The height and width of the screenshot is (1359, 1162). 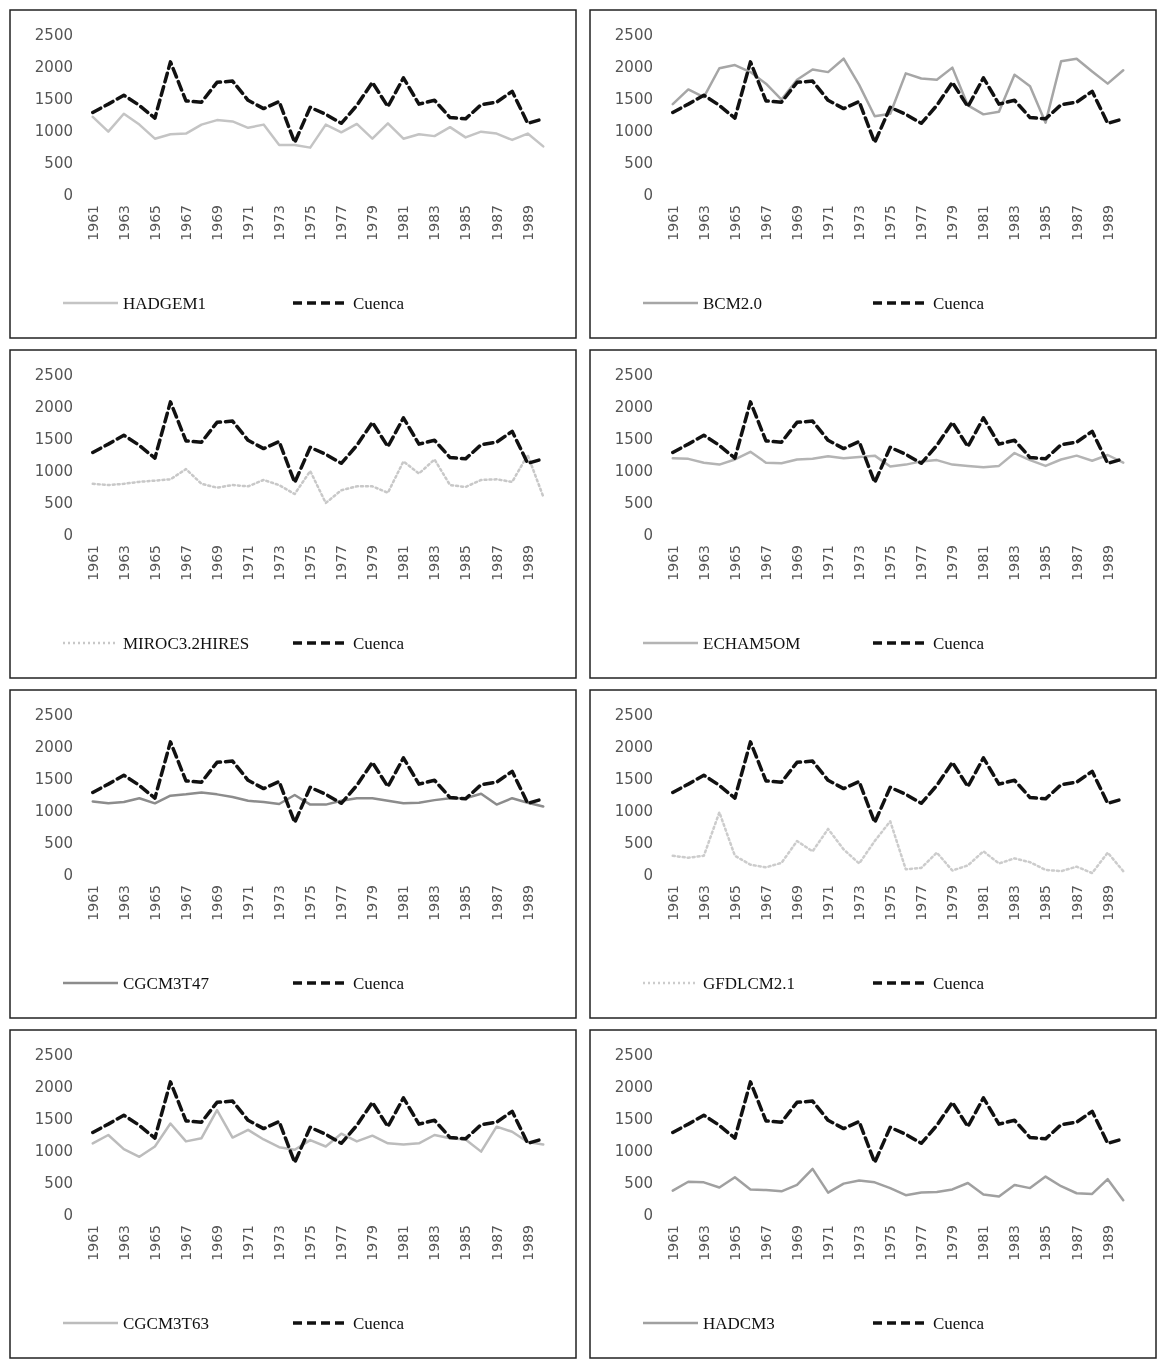 I want to click on legend-label: GFDLCM2.1, so click(x=749, y=983).